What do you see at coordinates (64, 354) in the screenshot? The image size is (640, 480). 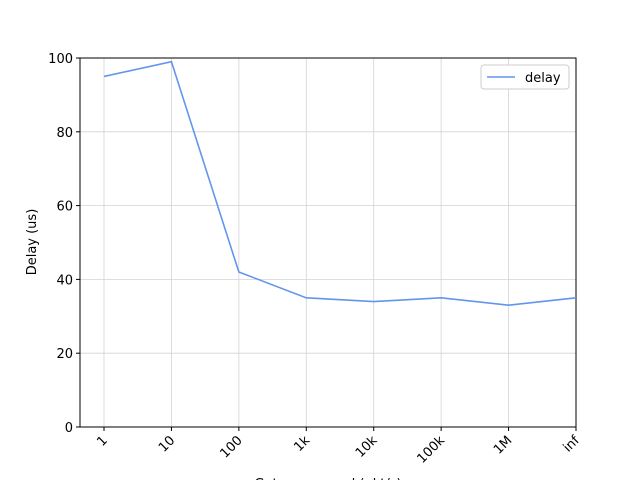 I see `y-tick-label: 20` at bounding box center [64, 354].